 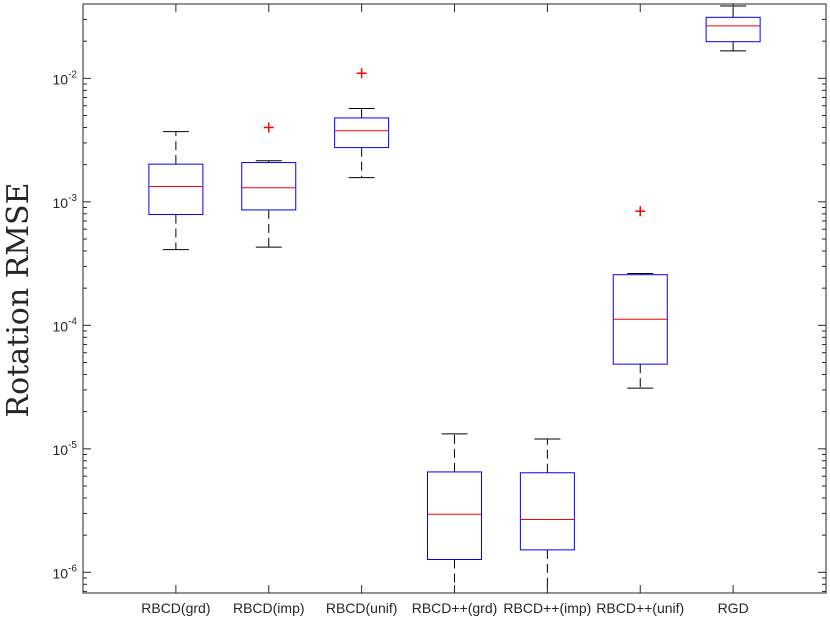 What do you see at coordinates (65, 449) in the screenshot?
I see `y-tick-label: 10⁻⁵` at bounding box center [65, 449].